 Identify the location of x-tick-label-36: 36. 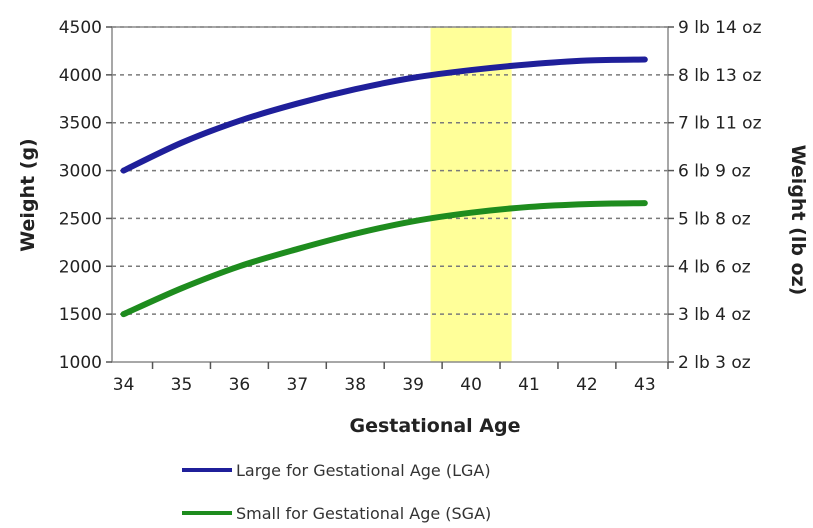
(240, 385).